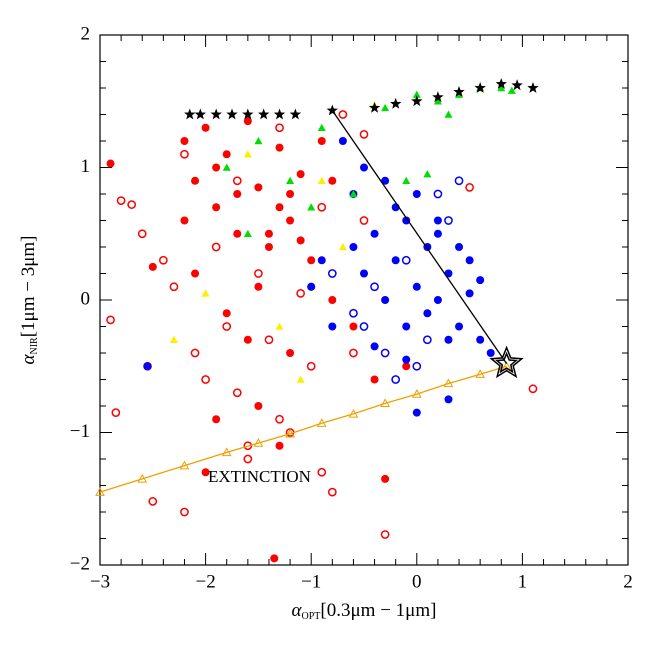 The image size is (664, 664). Describe the element at coordinates (28, 359) in the screenshot. I see `y-label-symbol: α` at that location.